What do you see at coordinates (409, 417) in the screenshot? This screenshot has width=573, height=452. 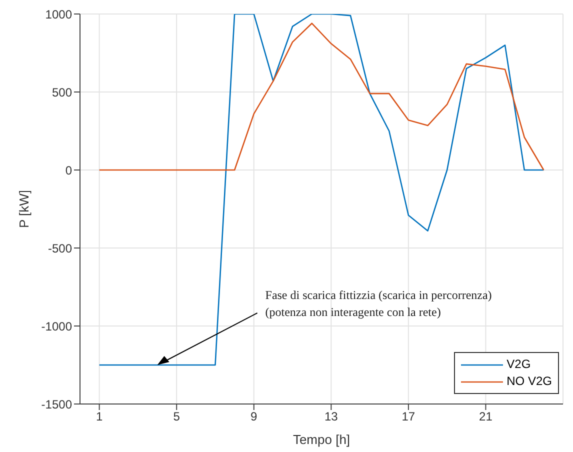 I see `x-tick-label: 17` at bounding box center [409, 417].